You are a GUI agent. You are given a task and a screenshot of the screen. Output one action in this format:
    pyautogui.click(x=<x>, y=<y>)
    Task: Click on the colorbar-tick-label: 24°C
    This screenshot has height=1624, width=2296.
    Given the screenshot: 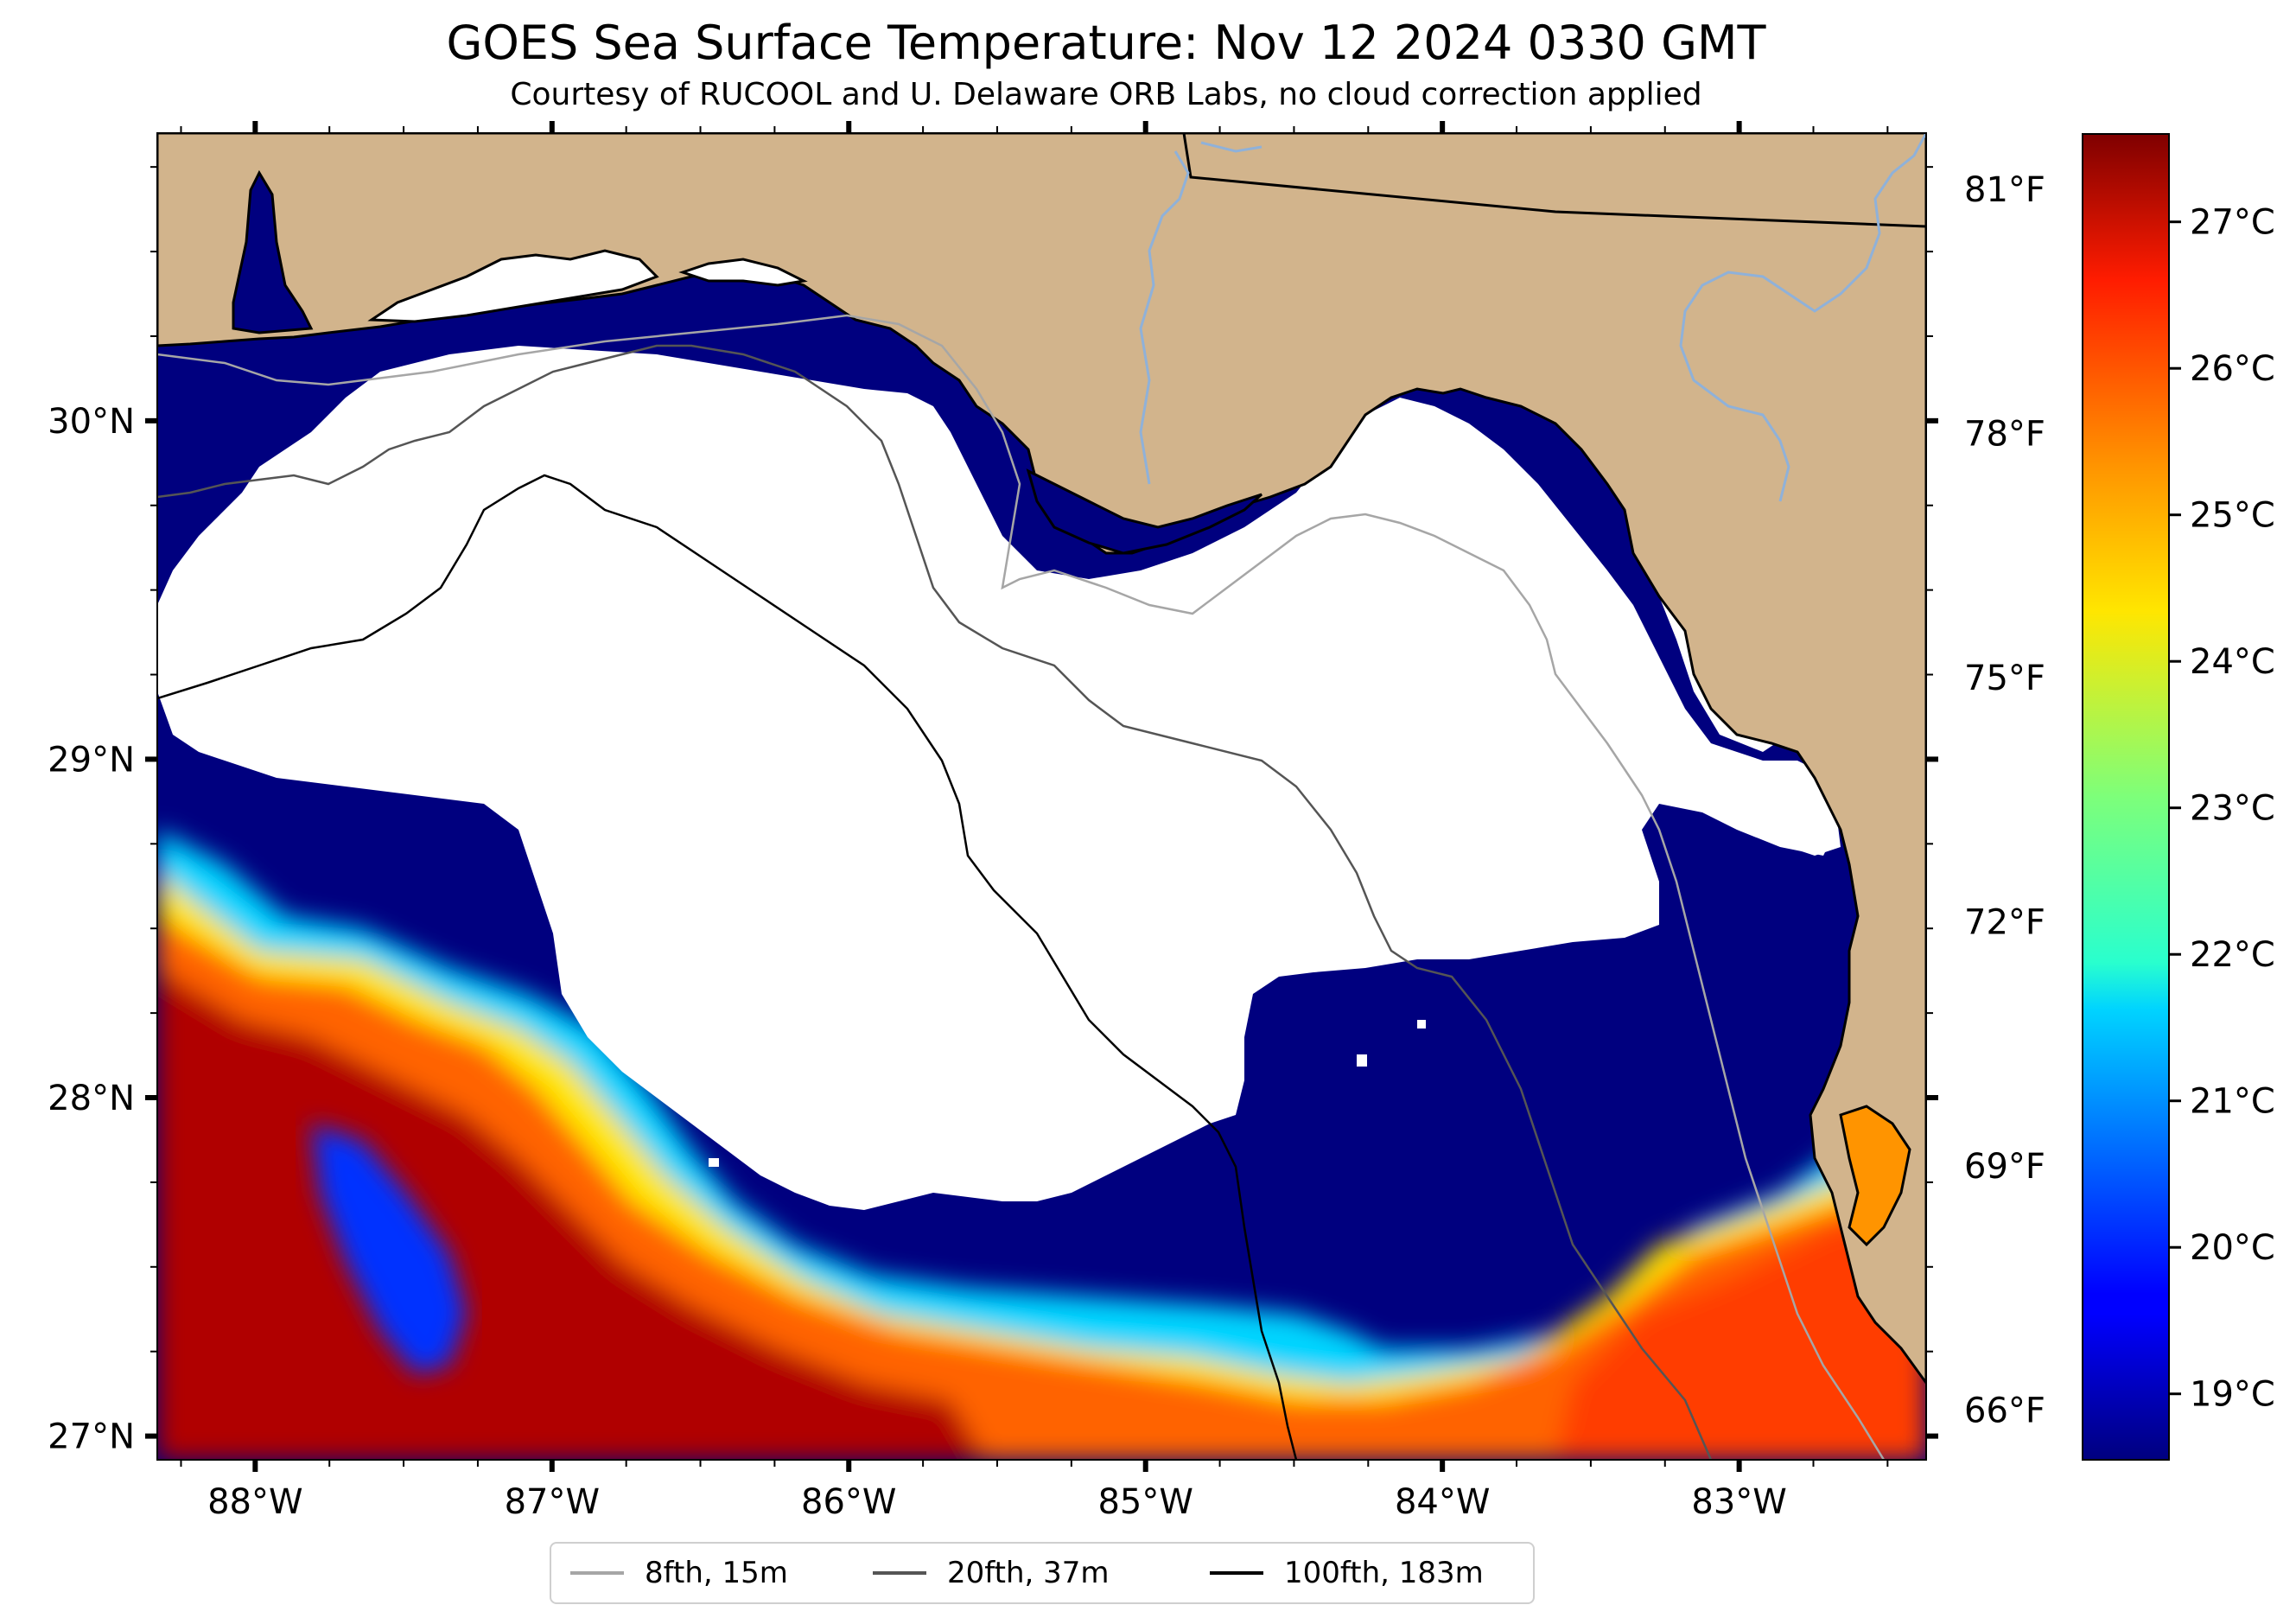 What is the action you would take?
    pyautogui.click(x=2232, y=662)
    